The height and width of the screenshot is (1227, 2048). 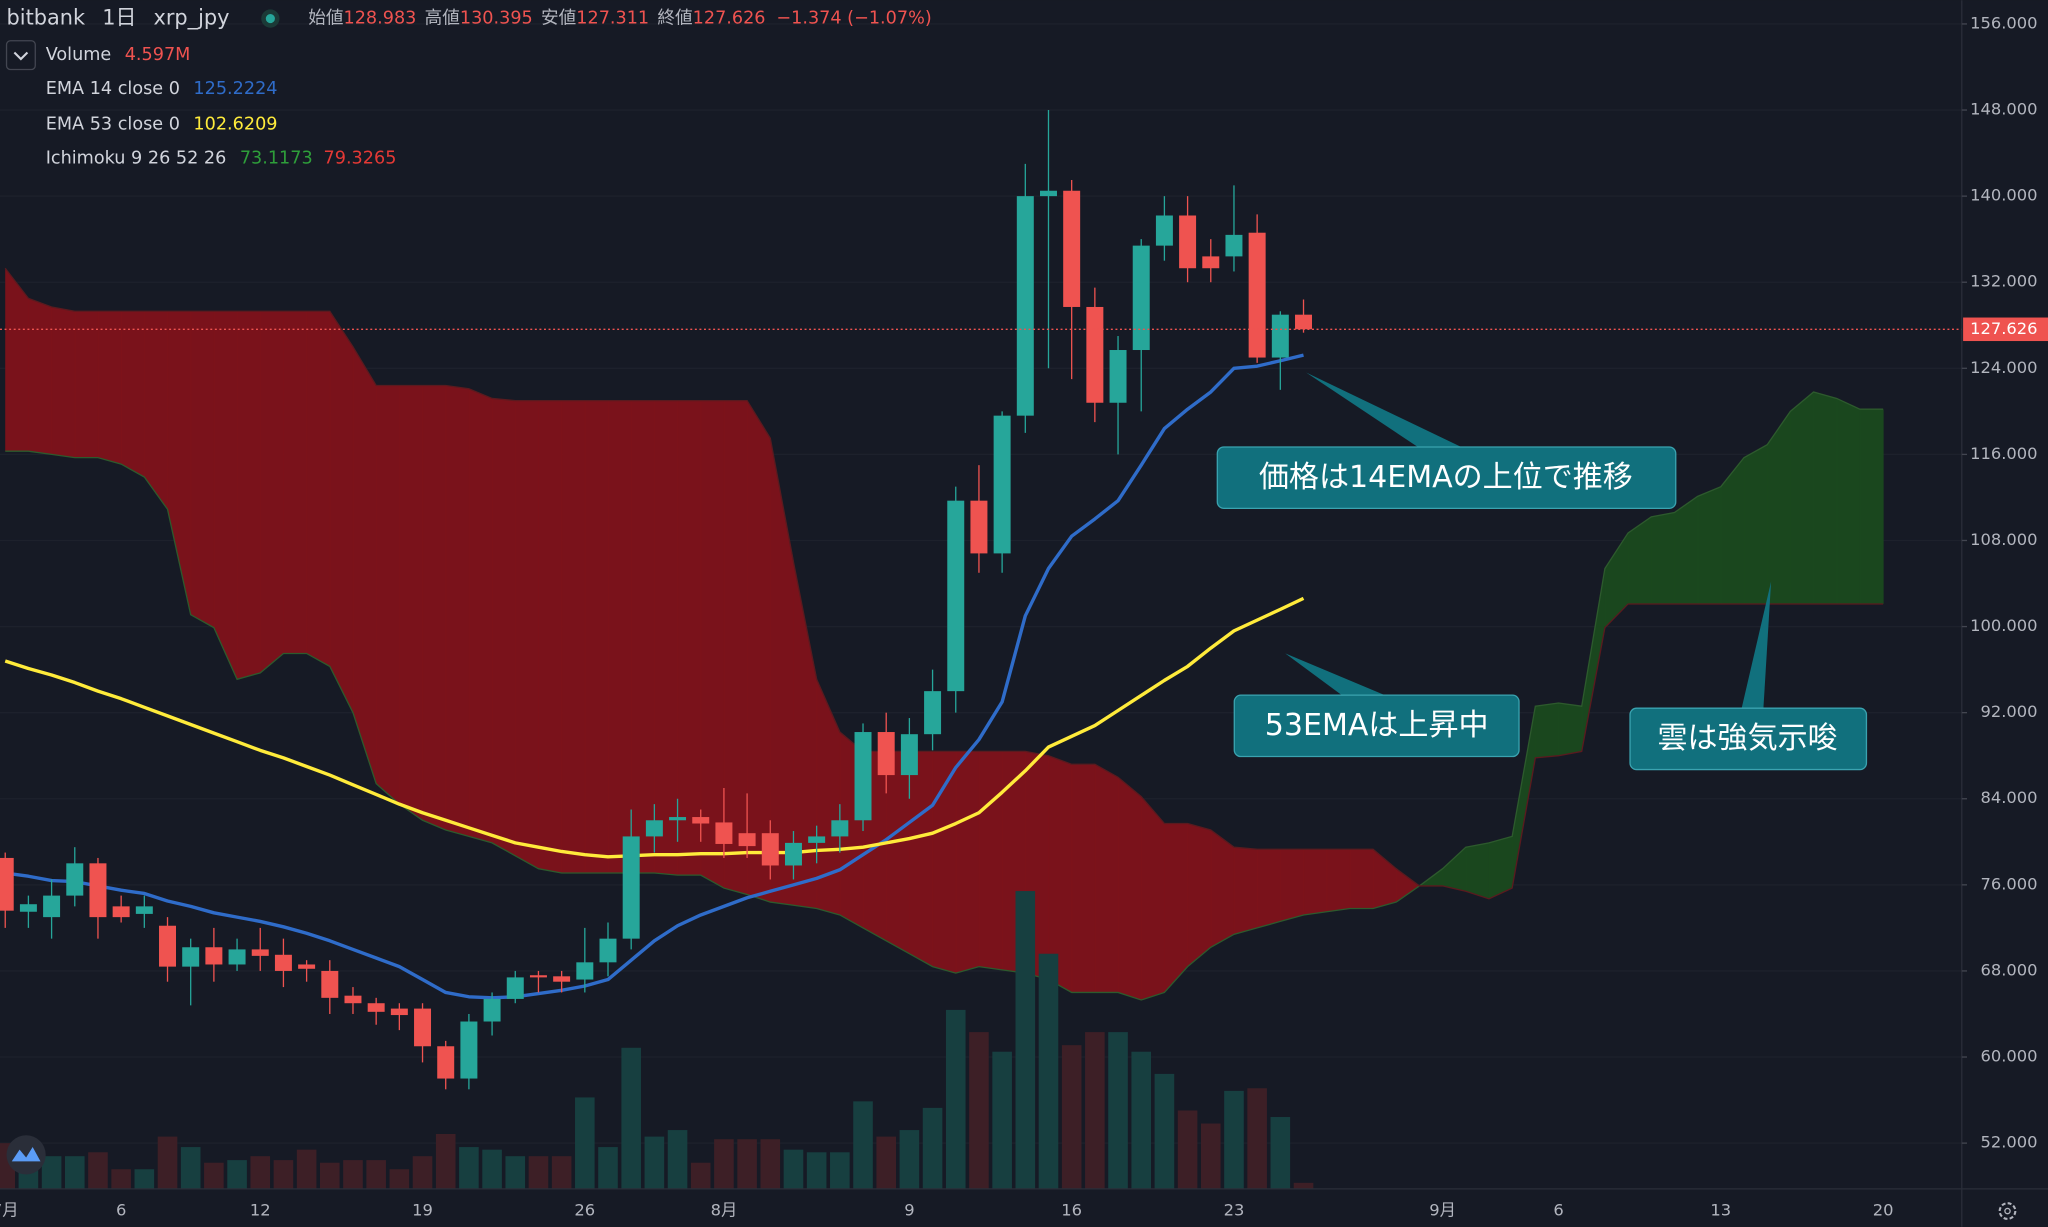 What do you see at coordinates (724, 1210) in the screenshot?
I see `x-tick-label: 8月` at bounding box center [724, 1210].